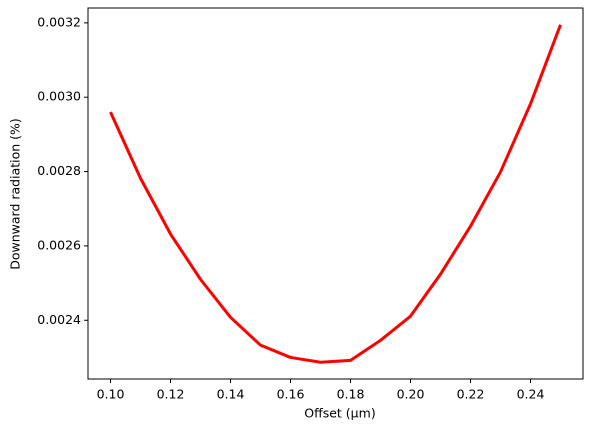 Image resolution: width=593 pixels, height=432 pixels. I want to click on x-tick-label: 0.14, so click(231, 394).